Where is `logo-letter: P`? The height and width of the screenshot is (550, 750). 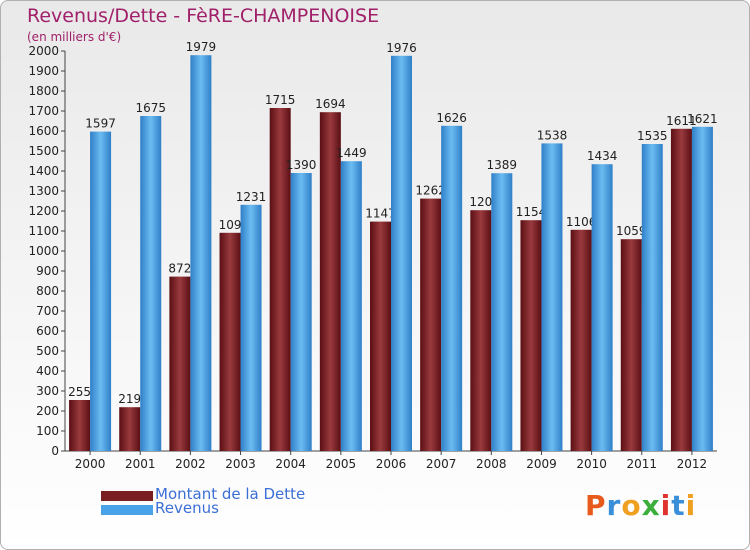 logo-letter: P is located at coordinates (596, 505).